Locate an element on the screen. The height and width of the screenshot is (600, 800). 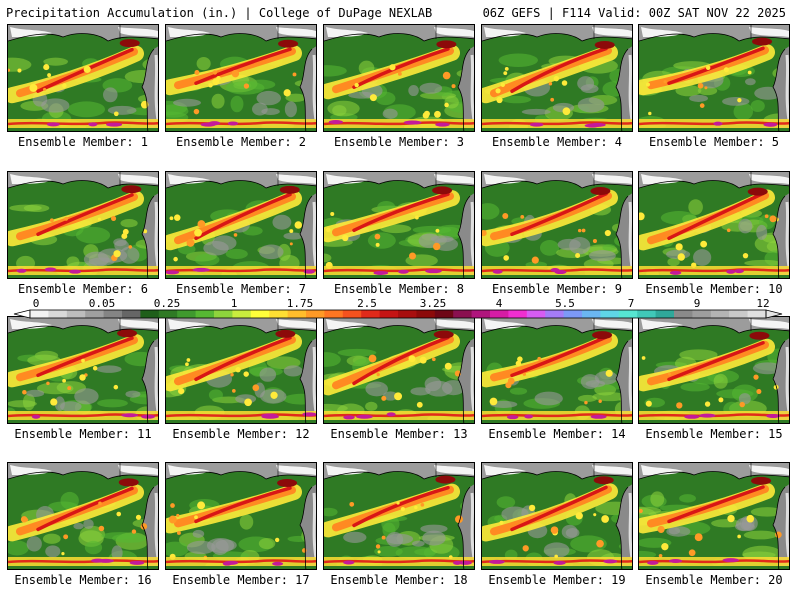
ensemble-member-label: Ensemble Member: 8 is located at coordinates (399, 289).